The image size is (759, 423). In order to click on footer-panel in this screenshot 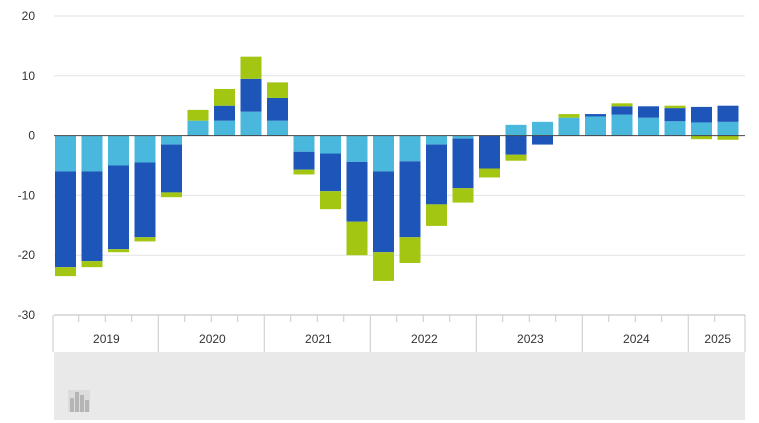, I will do `click(399, 386)`.